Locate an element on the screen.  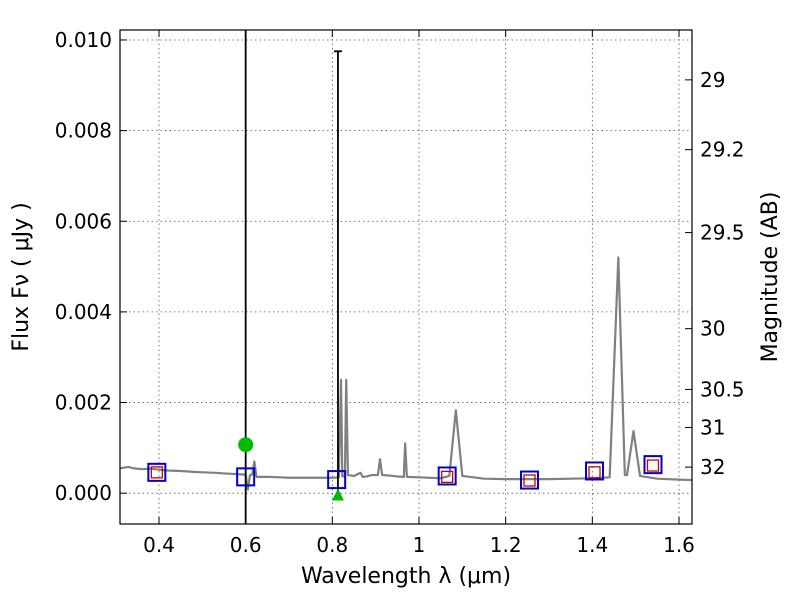
y-axis-label: Flux Fν ( μJy ) is located at coordinates (21, 276).